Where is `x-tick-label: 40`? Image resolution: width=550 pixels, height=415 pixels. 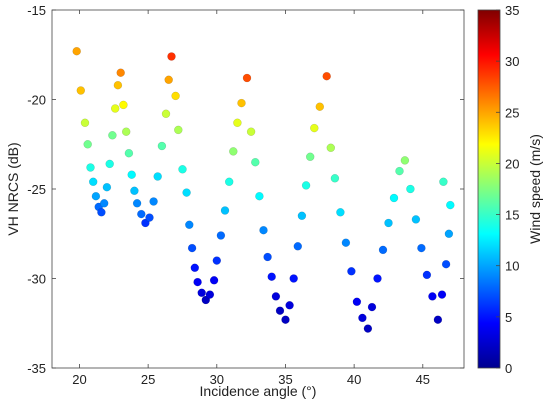 x-tick-label: 40 is located at coordinates (354, 379).